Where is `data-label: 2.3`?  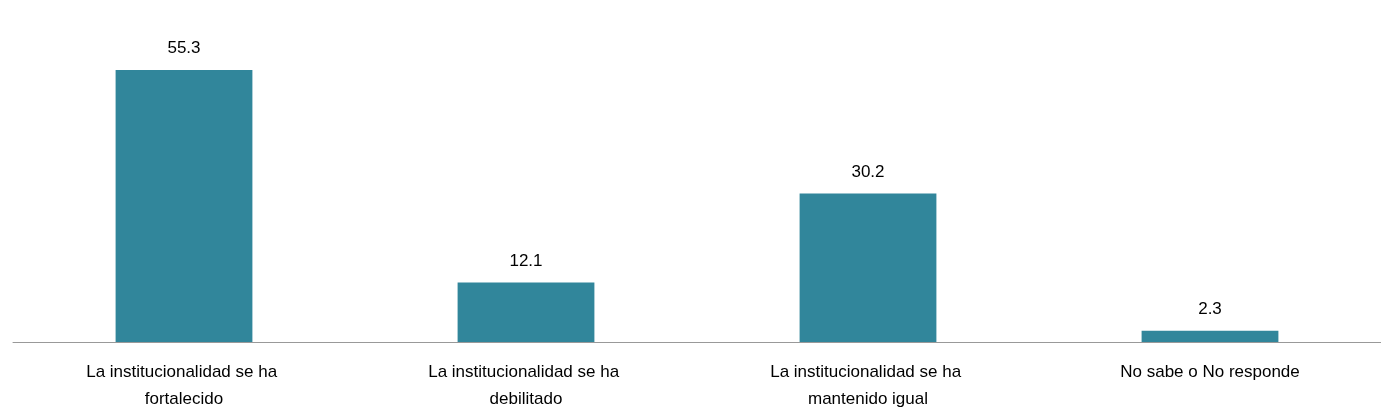 data-label: 2.3 is located at coordinates (1210, 308).